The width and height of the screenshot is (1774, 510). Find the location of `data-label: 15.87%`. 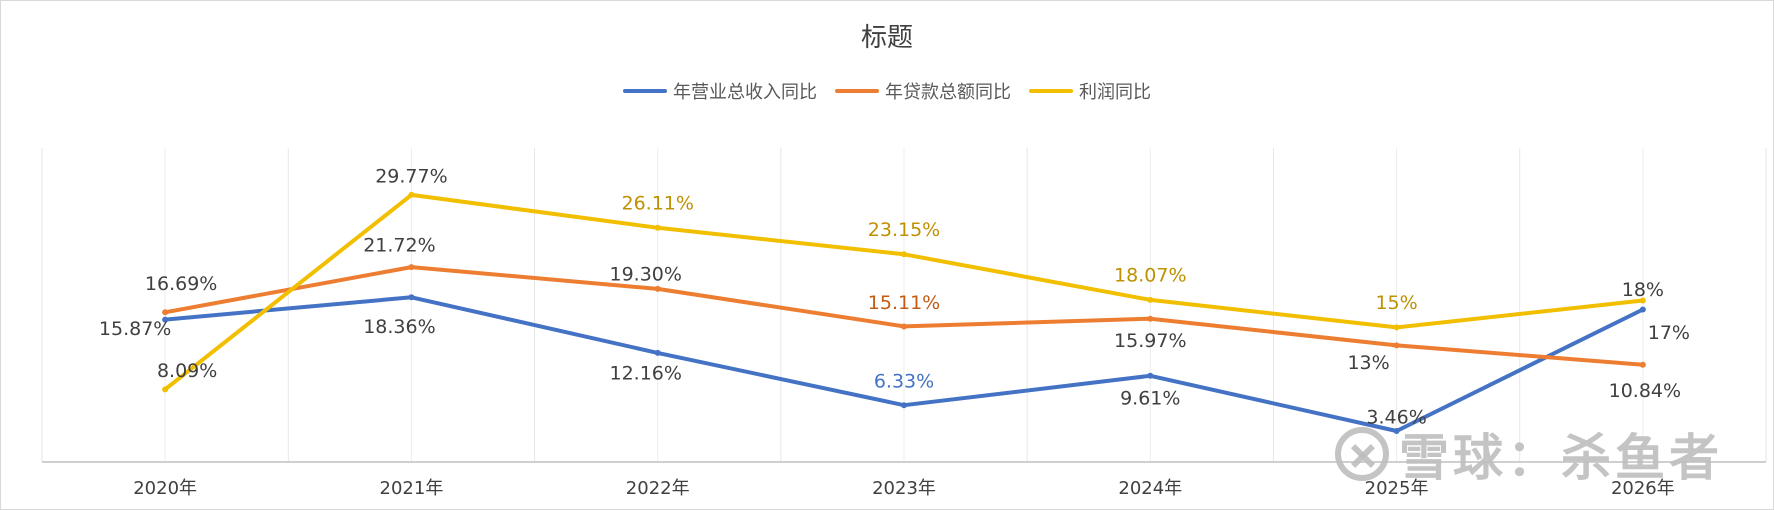

data-label: 15.87% is located at coordinates (135, 329).